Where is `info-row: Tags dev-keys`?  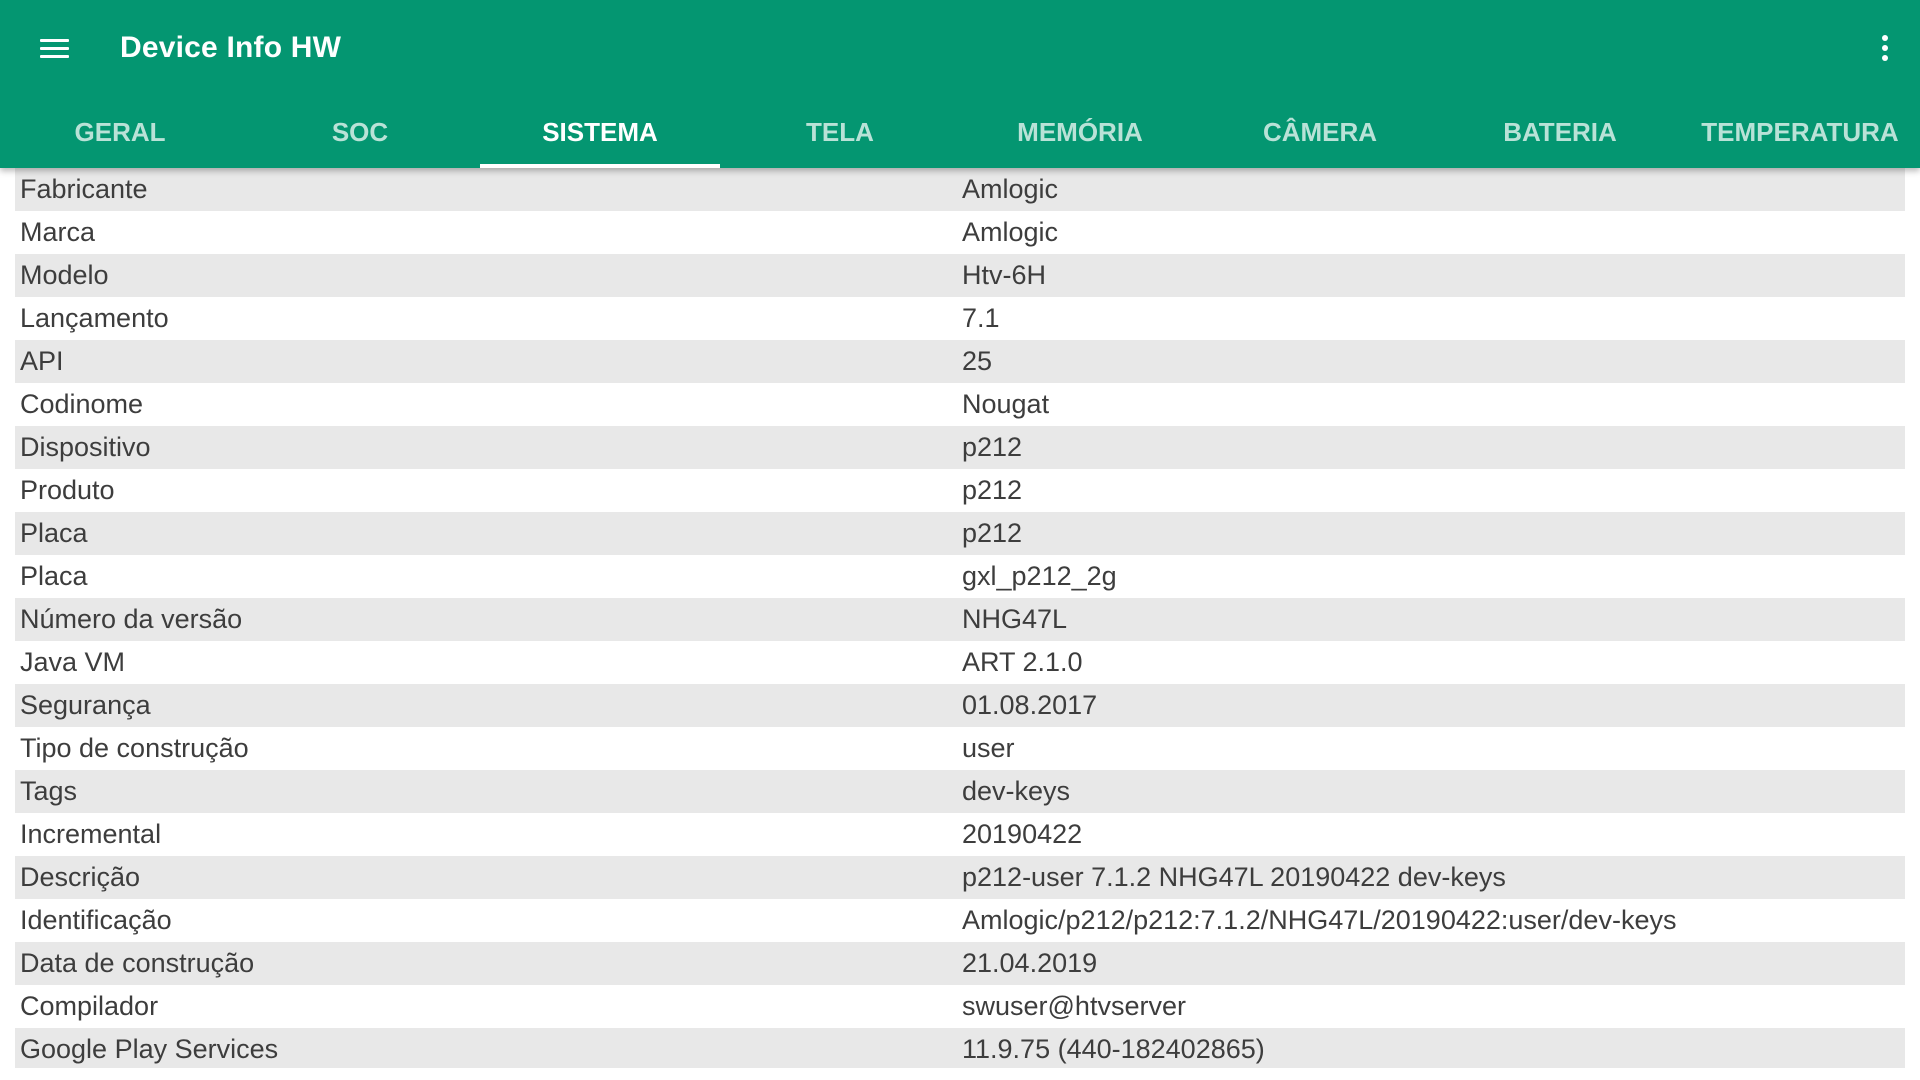 info-row: Tags dev-keys is located at coordinates (960, 791).